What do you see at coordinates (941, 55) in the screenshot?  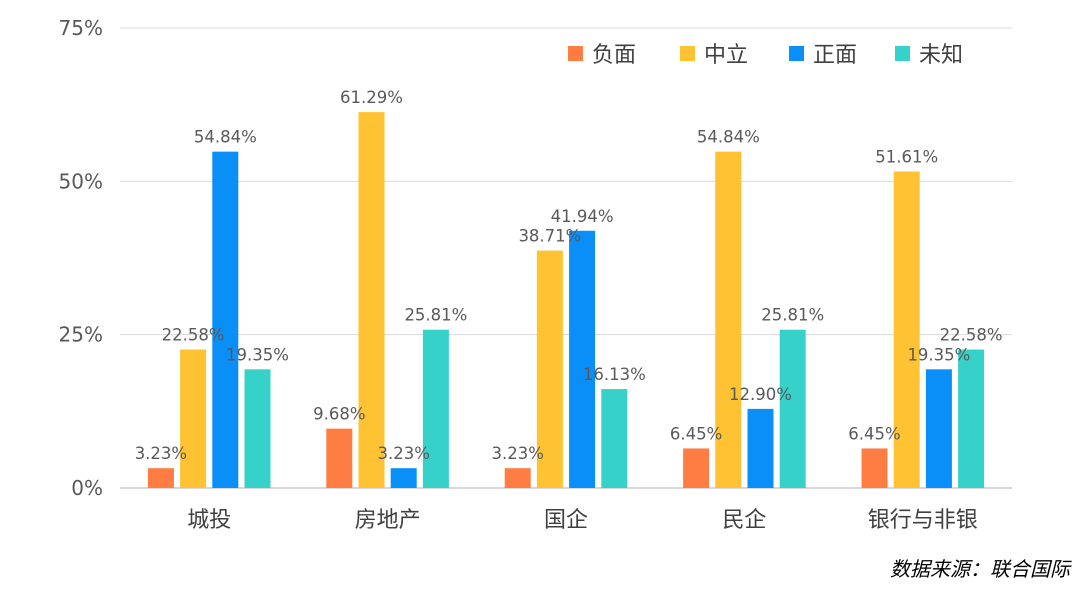 I see `legend-label: 未知` at bounding box center [941, 55].